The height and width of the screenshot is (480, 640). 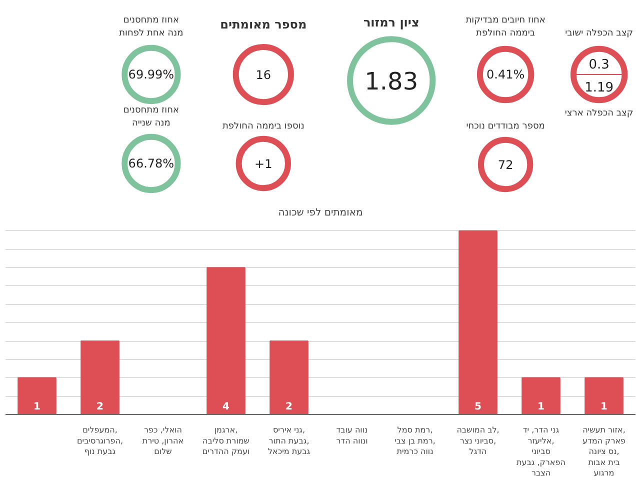 What do you see at coordinates (263, 127) in the screenshot?
I see `category-label: נוספו ביממה החולפת` at bounding box center [263, 127].